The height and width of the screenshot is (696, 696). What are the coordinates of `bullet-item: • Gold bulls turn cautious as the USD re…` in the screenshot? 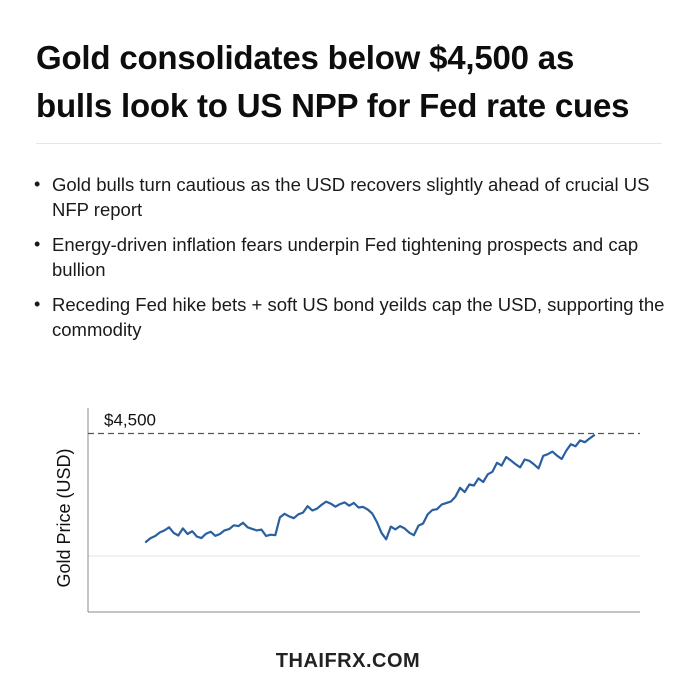 It's located at (359, 197).